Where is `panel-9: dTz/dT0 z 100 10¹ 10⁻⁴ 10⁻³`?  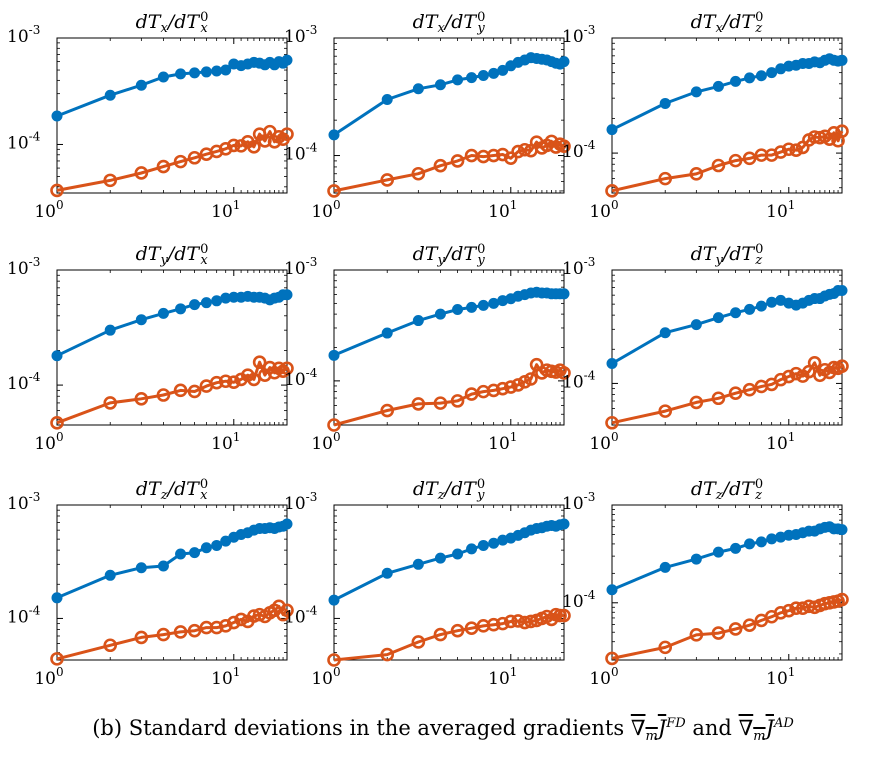
panel-9: dTz/dT0 z 100 10¹ 10⁻⁴ 10⁻³ is located at coordinates (705, 583).